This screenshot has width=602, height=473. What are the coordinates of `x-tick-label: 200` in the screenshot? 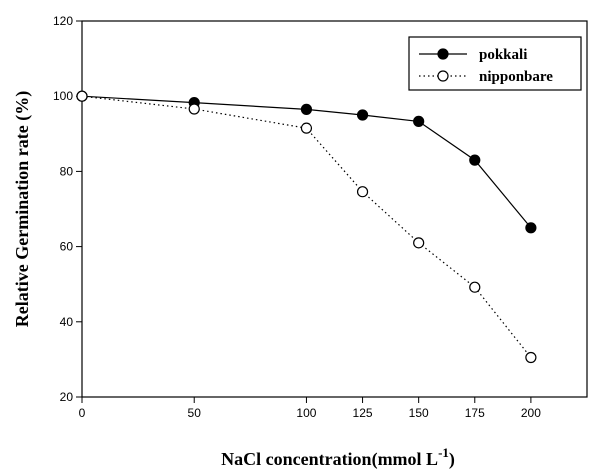 It's located at (531, 413).